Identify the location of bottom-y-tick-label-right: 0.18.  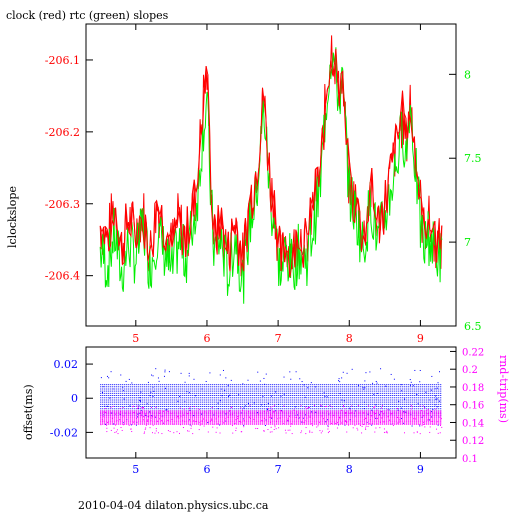
(473, 388).